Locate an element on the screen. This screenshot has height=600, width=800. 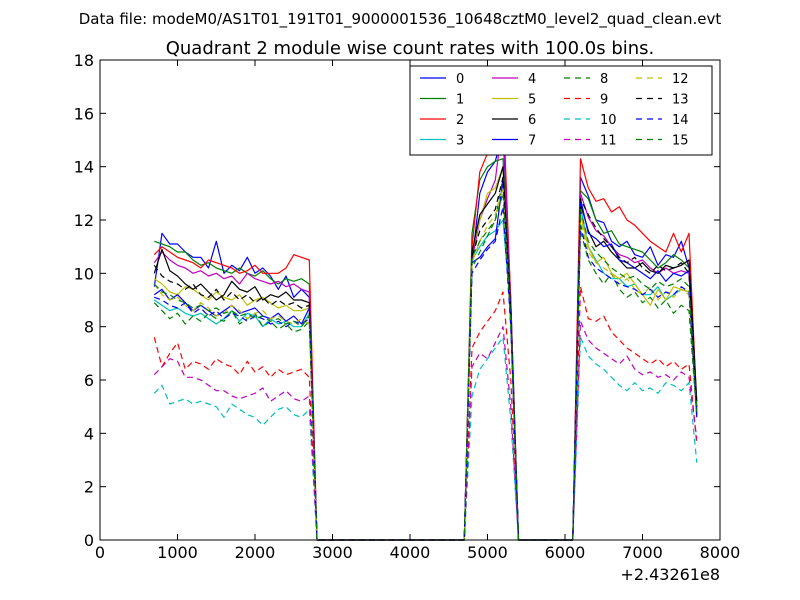
legend-label-5: 5 is located at coordinates (532, 100).